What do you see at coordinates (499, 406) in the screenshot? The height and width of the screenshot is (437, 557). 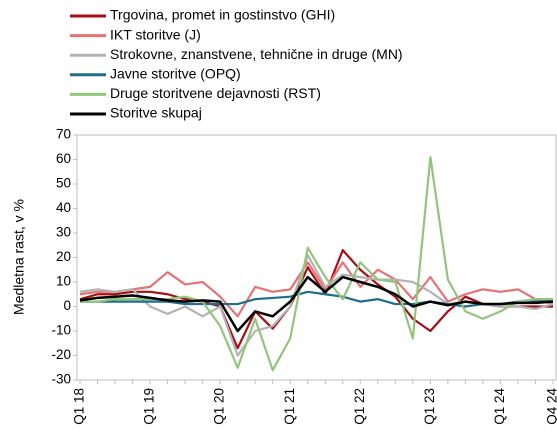 I see `x-tick-label: Q1 24` at bounding box center [499, 406].